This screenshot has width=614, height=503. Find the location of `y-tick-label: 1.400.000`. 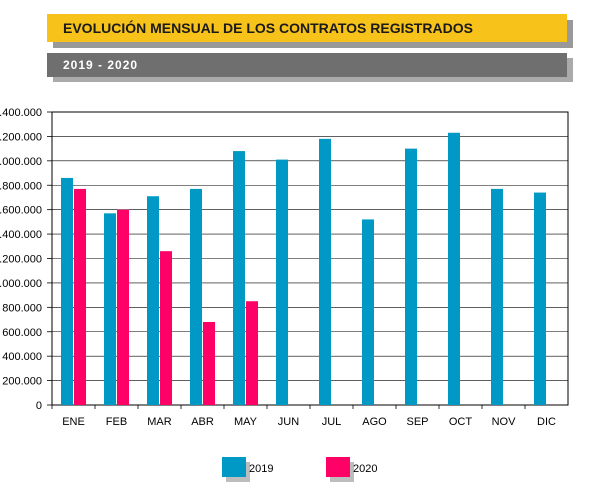

y-tick-label: 1.400.000 is located at coordinates (21, 235).